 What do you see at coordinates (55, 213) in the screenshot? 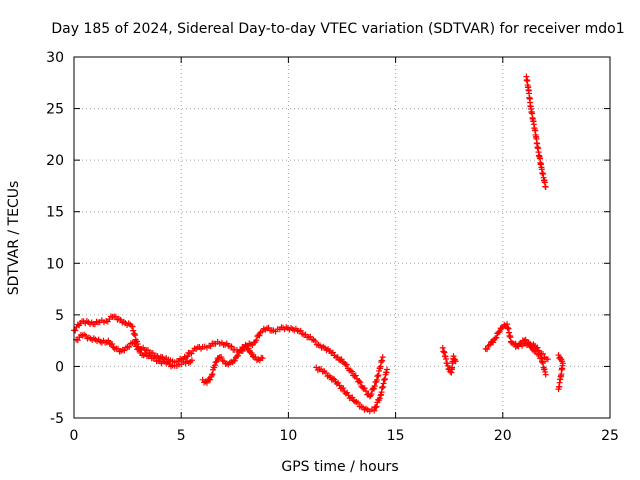
I see `y-tick-label: 15` at bounding box center [55, 213].